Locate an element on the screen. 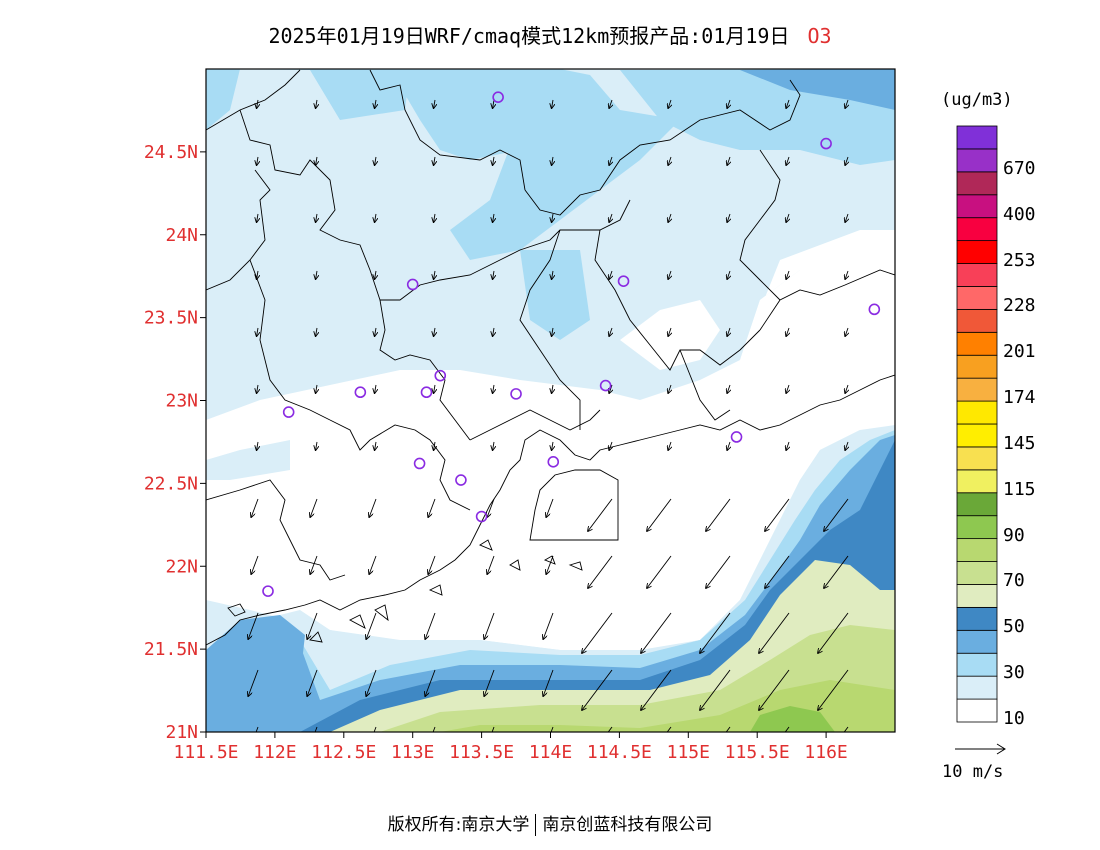 This screenshot has width=1100, height=850. lon-tick-label: 112.5E is located at coordinates (343, 752).